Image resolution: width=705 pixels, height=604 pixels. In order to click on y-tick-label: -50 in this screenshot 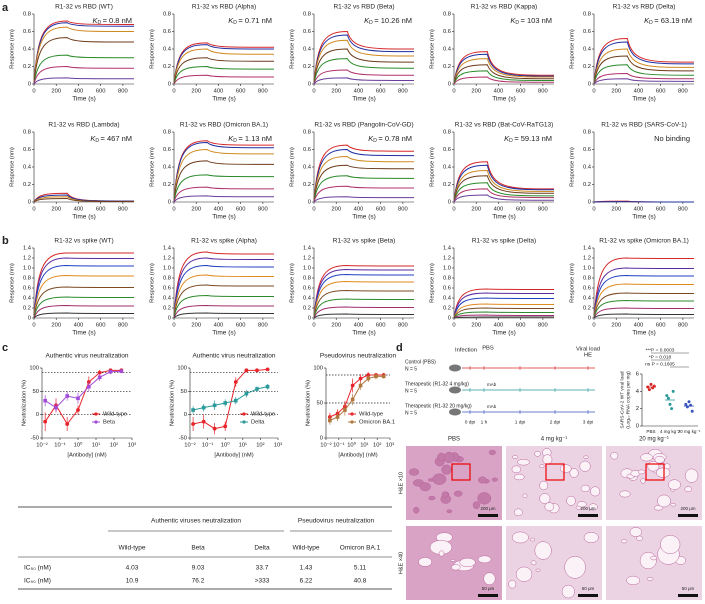, I will do `click(183, 439)`.